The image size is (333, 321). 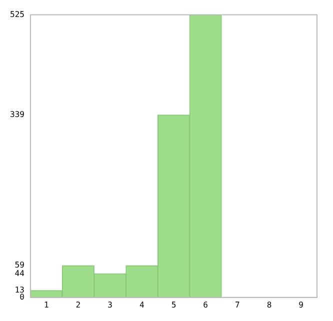 I want to click on y-tick-label: 0, so click(x=22, y=297).